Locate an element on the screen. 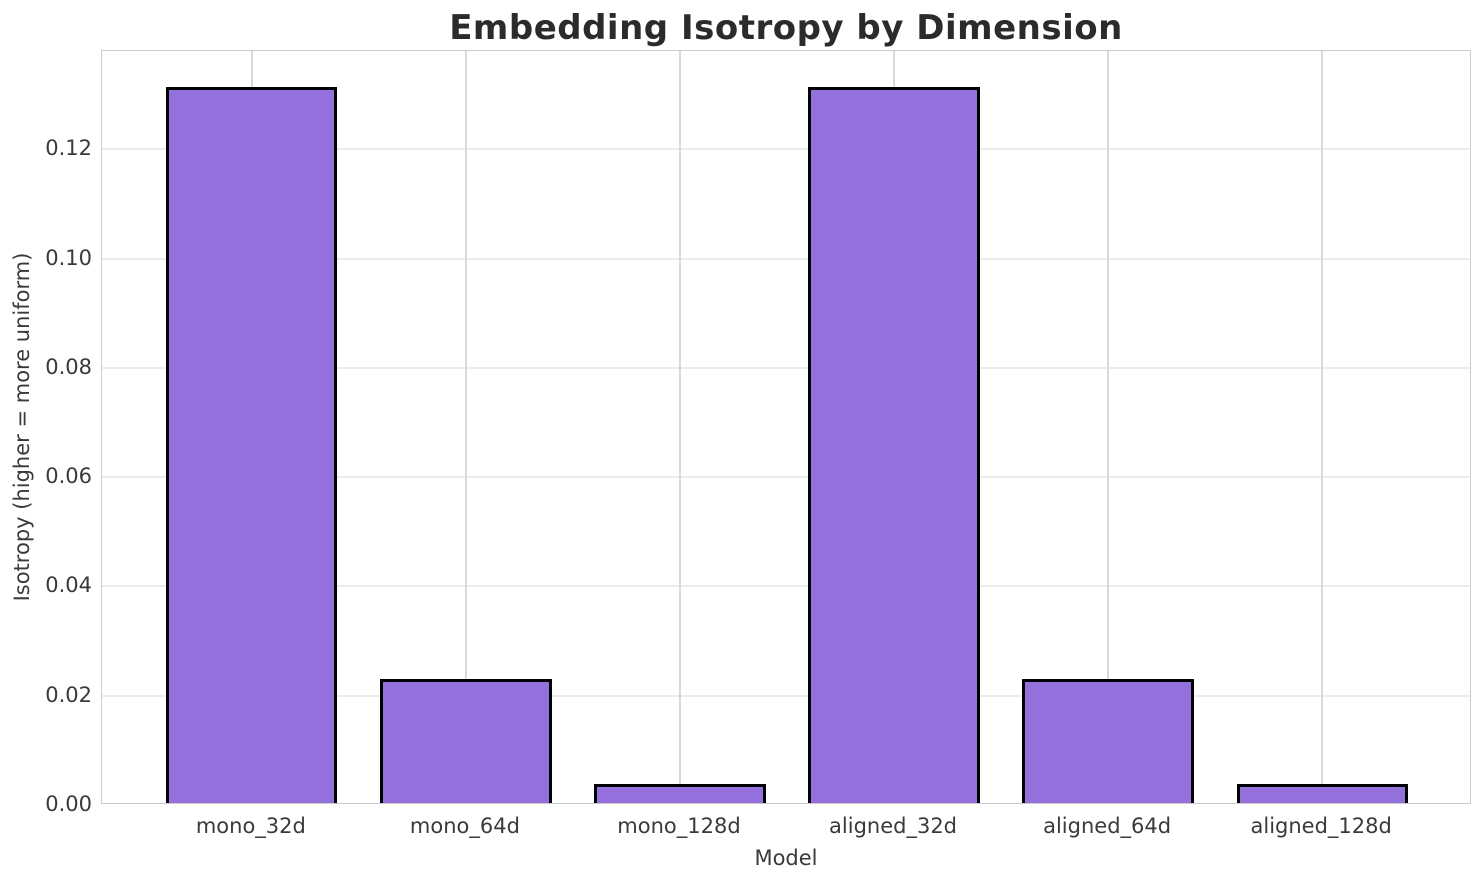 This screenshot has height=885, width=1484. y-tick-label: 0.00 is located at coordinates (68, 804).